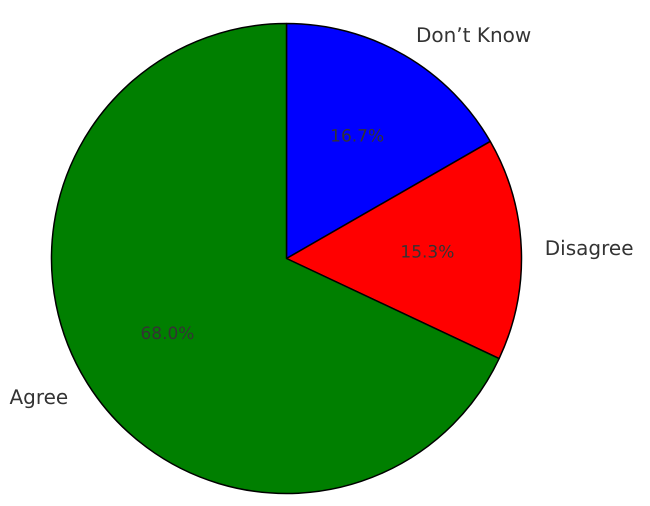 The width and height of the screenshot is (650, 506). Describe the element at coordinates (38, 397) in the screenshot. I see `slice-label: Agree` at that location.